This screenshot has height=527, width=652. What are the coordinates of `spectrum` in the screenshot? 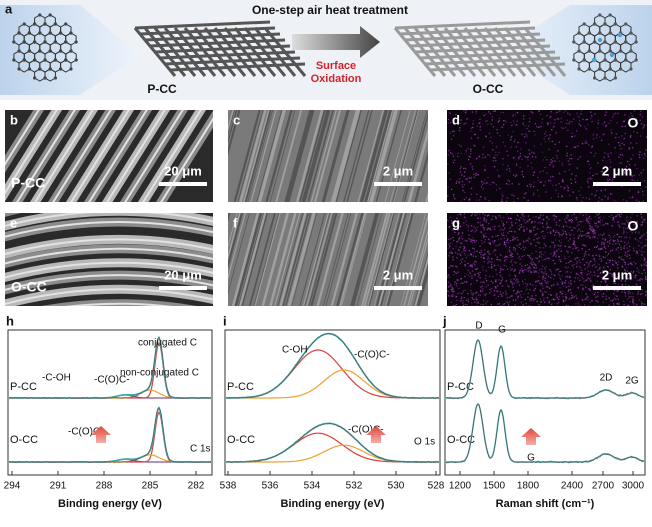 It's located at (545, 369).